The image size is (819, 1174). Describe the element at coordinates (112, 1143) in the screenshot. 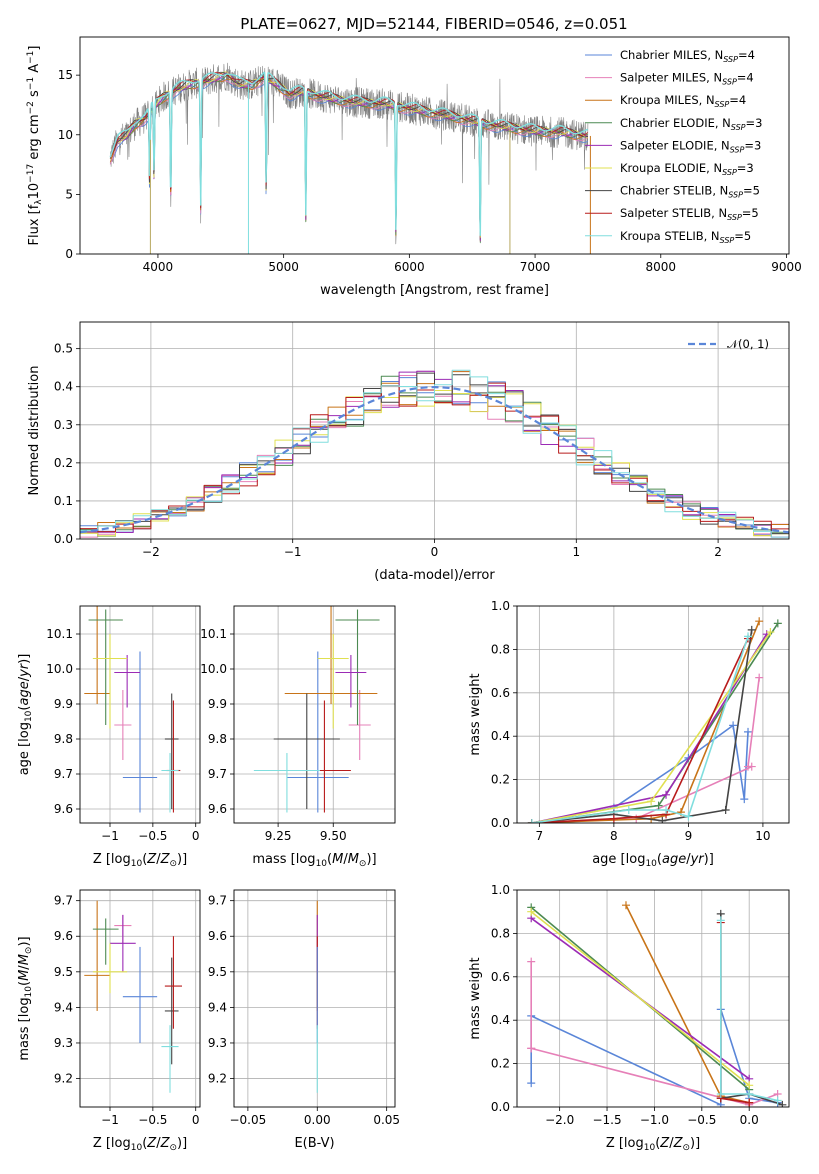

I see `label-part: Z [log` at that location.